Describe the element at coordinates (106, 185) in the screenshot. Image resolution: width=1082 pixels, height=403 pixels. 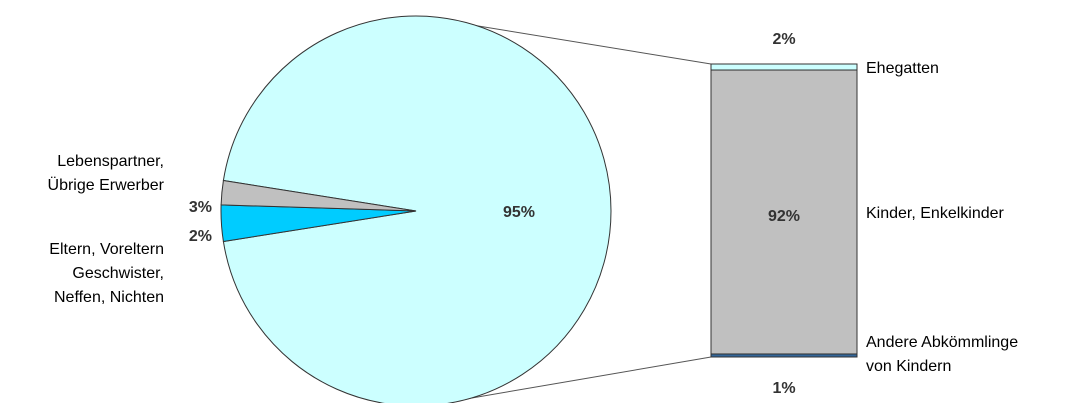
I see `pie-category-lebenspartner-line2: Übrige Erwerber` at that location.